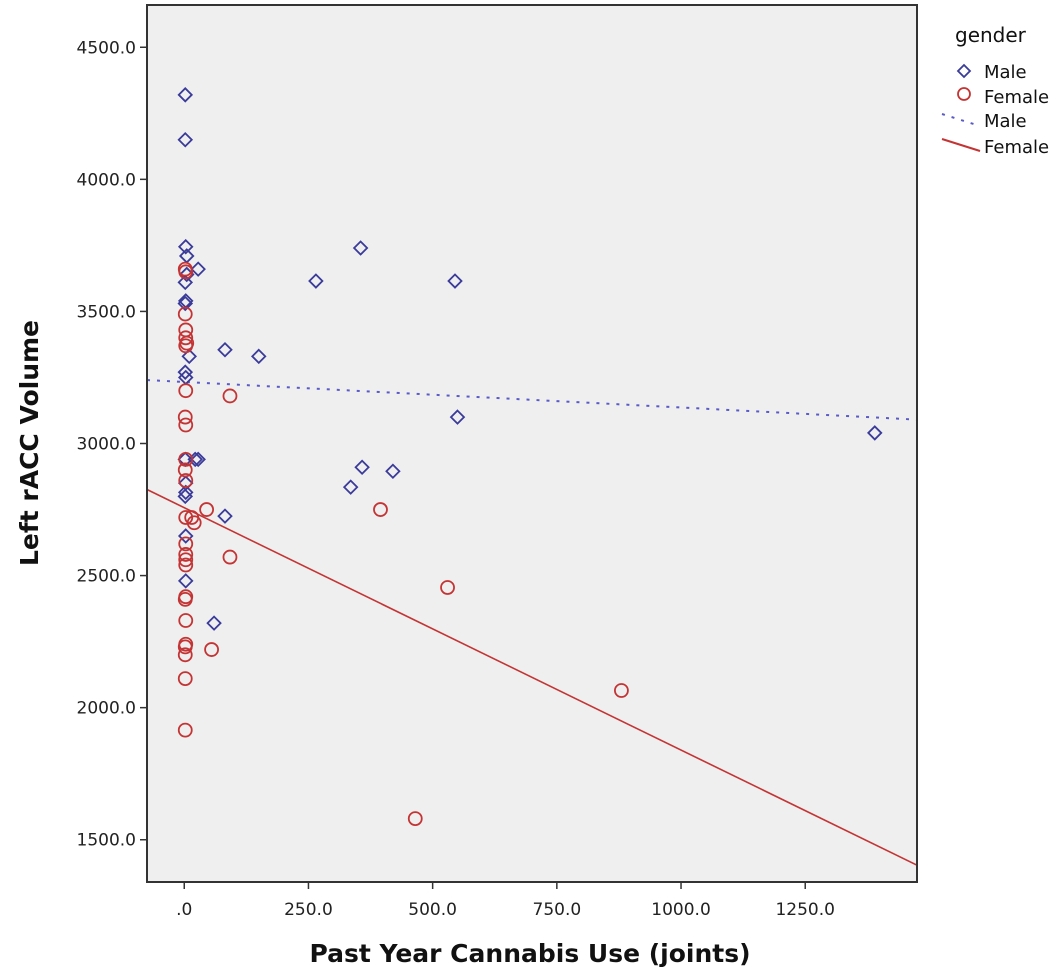 Image resolution: width=1061 pixels, height=972 pixels. I want to click on x-tick-label: 750.0, so click(557, 910).